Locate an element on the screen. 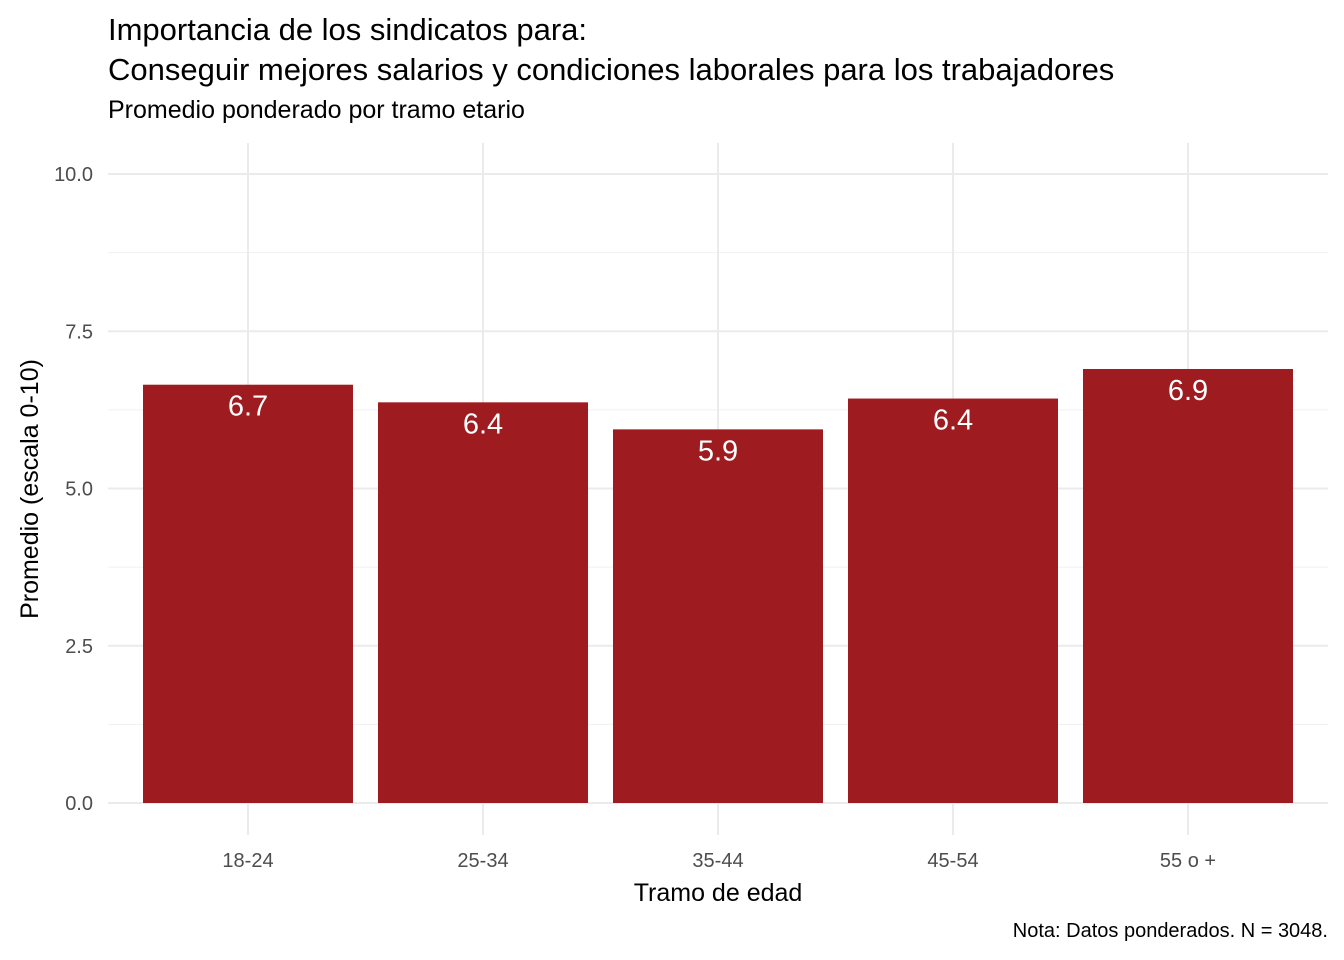 The width and height of the screenshot is (1344, 960). y-tick-label: 2.5 is located at coordinates (79, 647).